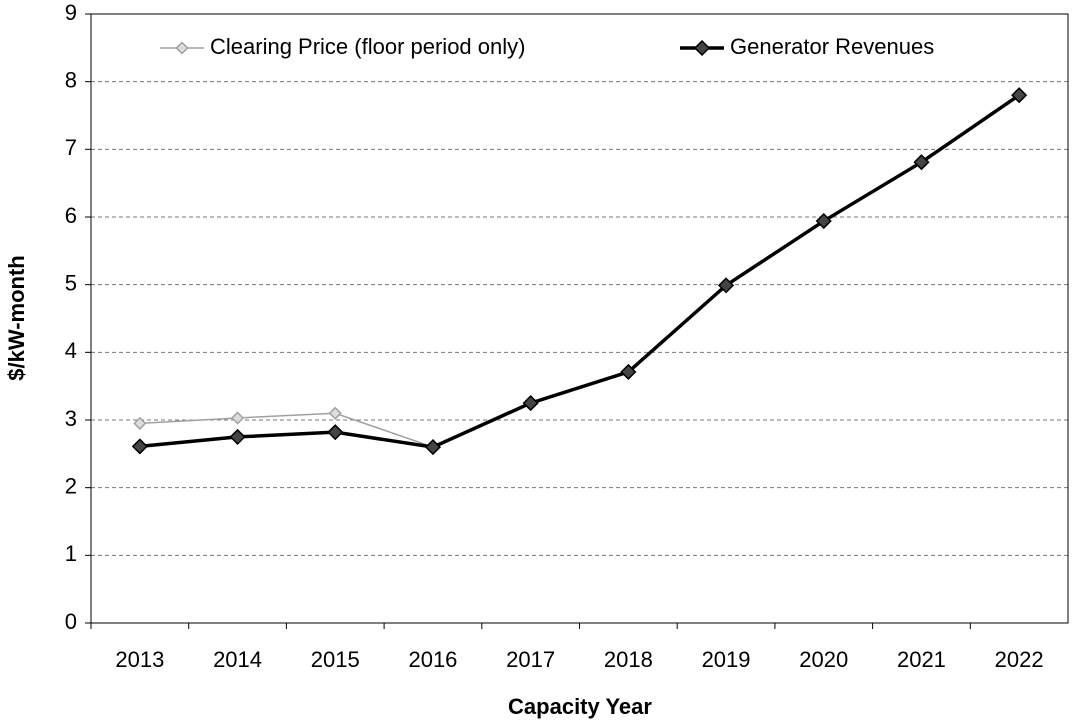 The width and height of the screenshot is (1073, 725). What do you see at coordinates (367, 46) in the screenshot?
I see `legend-label: Clearing Price (floor period only)` at bounding box center [367, 46].